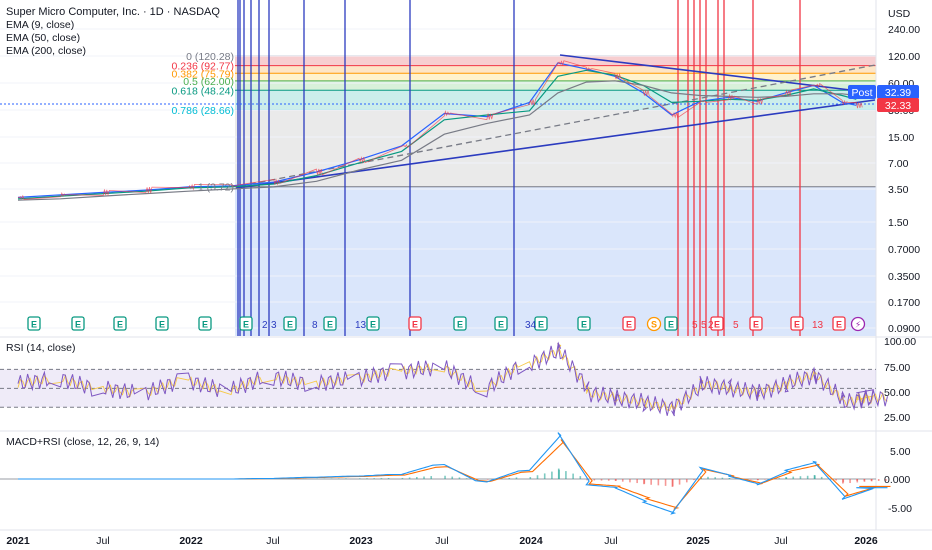 This screenshot has height=550, width=932. What do you see at coordinates (904, 329) in the screenshot?
I see `price-tick-label: 0.0900` at bounding box center [904, 329].